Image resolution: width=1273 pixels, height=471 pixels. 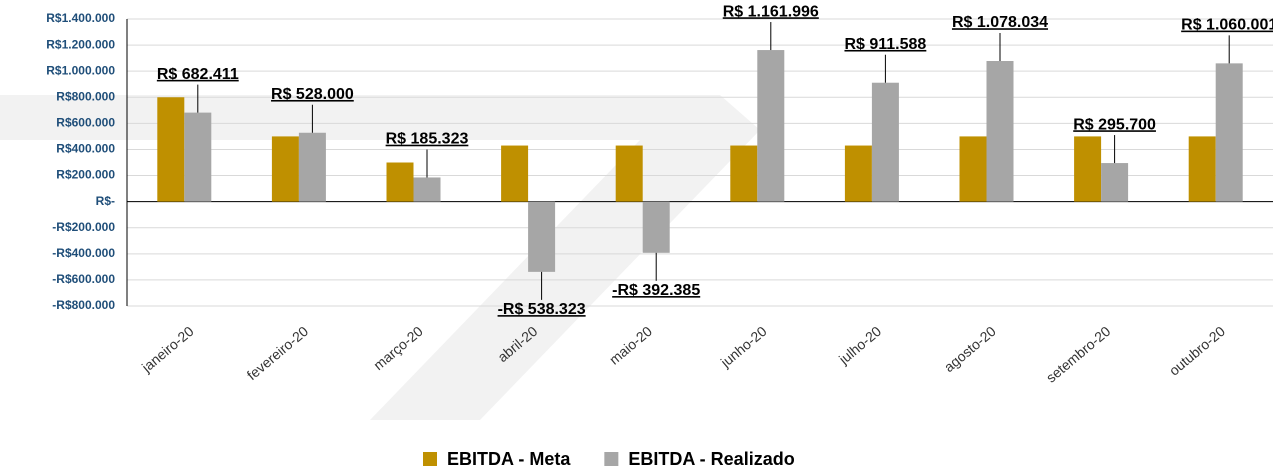 What do you see at coordinates (85, 175) in the screenshot?
I see `y-tick-label: R$200.000` at bounding box center [85, 175].